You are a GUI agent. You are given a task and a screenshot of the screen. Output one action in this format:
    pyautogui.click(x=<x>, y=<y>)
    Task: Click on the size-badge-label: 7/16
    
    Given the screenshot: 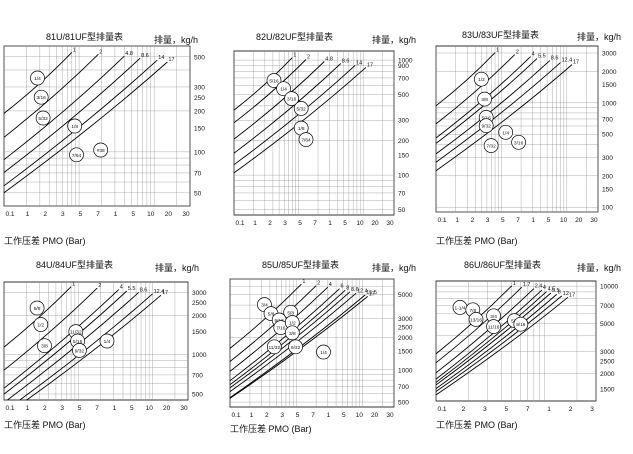 What is the action you would take?
    pyautogui.click(x=281, y=329)
    